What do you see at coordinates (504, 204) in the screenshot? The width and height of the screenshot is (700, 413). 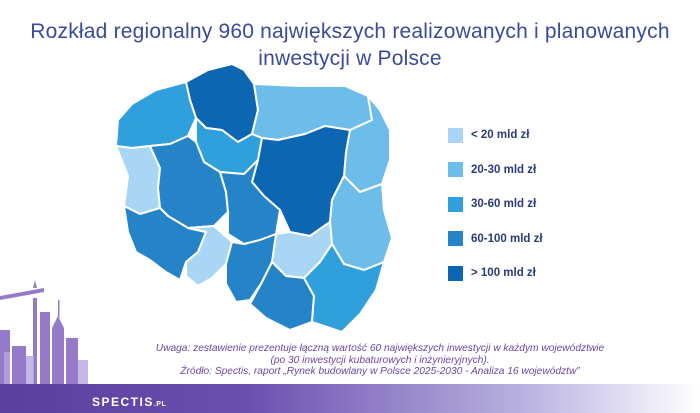 I see `legend-label: 30-60 mld zł` at bounding box center [504, 204].